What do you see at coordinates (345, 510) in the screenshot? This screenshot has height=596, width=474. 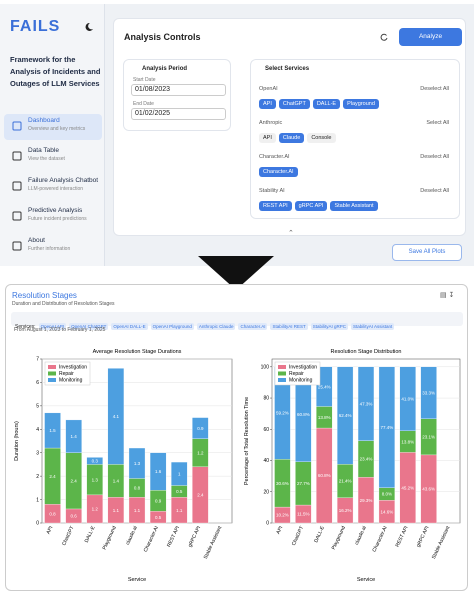 I see `value-label: 16.2%` at bounding box center [345, 510].